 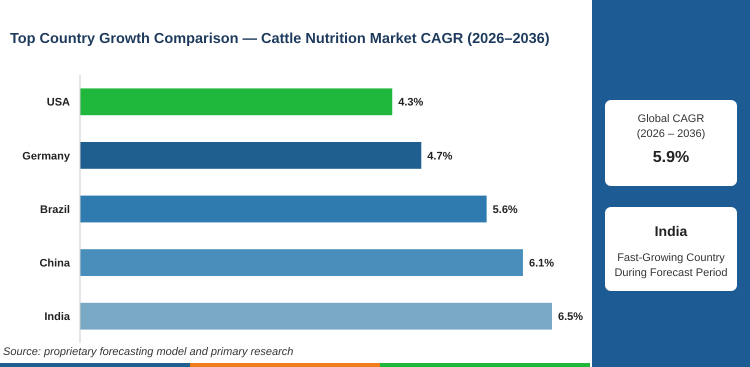 I want to click on data-label: 6.5%, so click(x=571, y=317).